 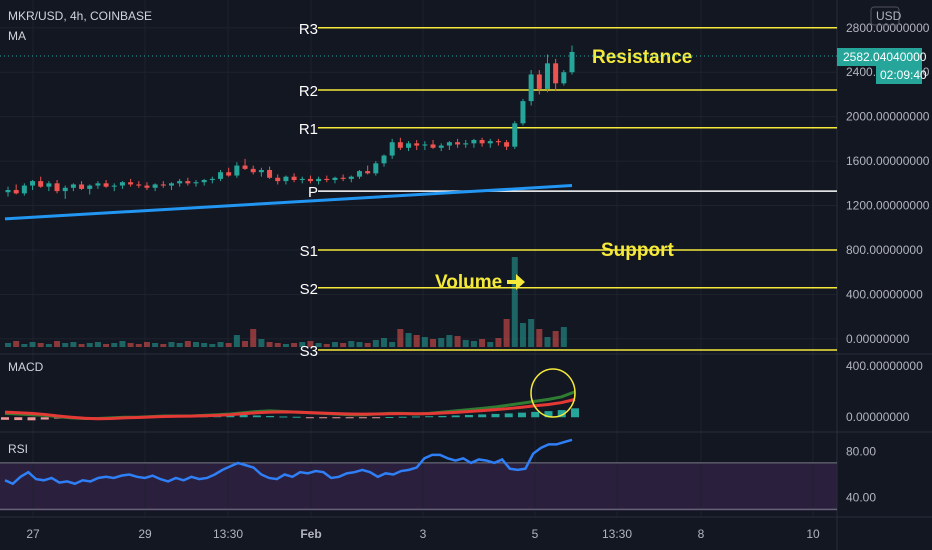 I want to click on last-price-tag, so click(x=879, y=57).